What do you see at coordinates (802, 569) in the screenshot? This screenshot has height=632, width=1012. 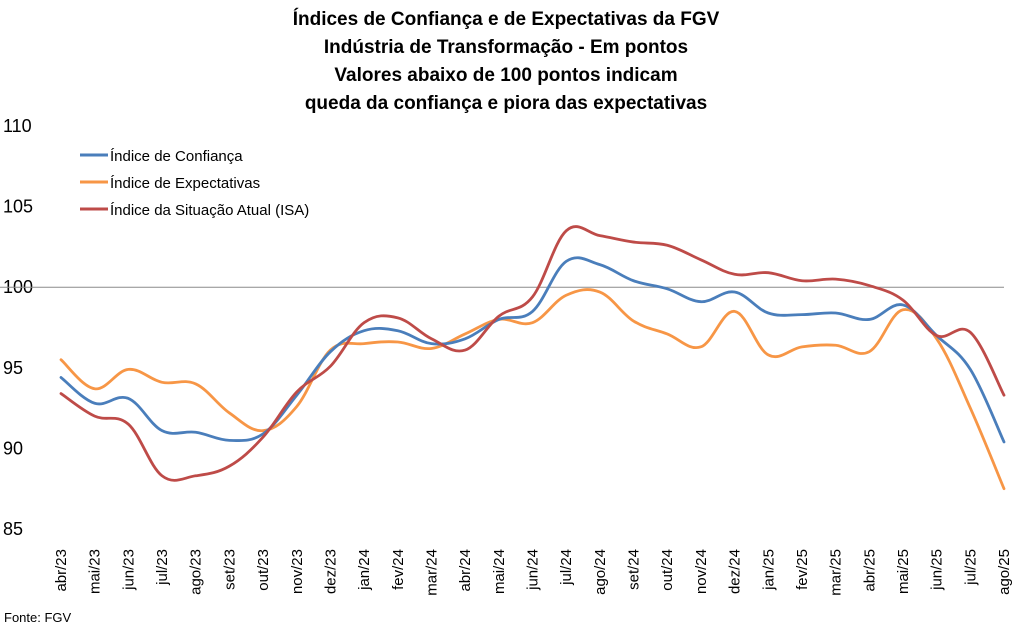 I see `x-tick-label: fev/25` at bounding box center [802, 569].